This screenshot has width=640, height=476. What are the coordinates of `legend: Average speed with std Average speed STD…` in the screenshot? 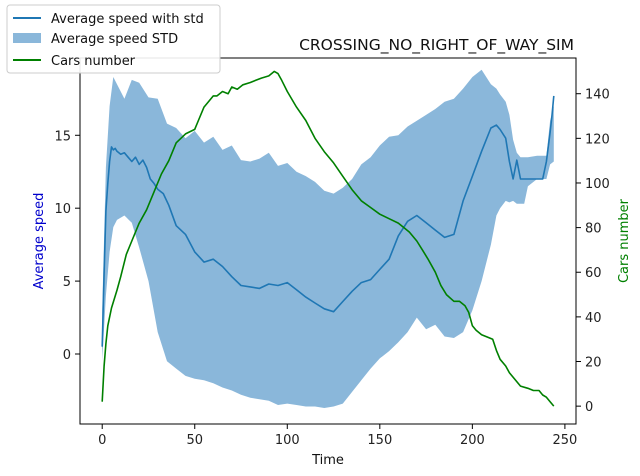 It's located at (113, 39).